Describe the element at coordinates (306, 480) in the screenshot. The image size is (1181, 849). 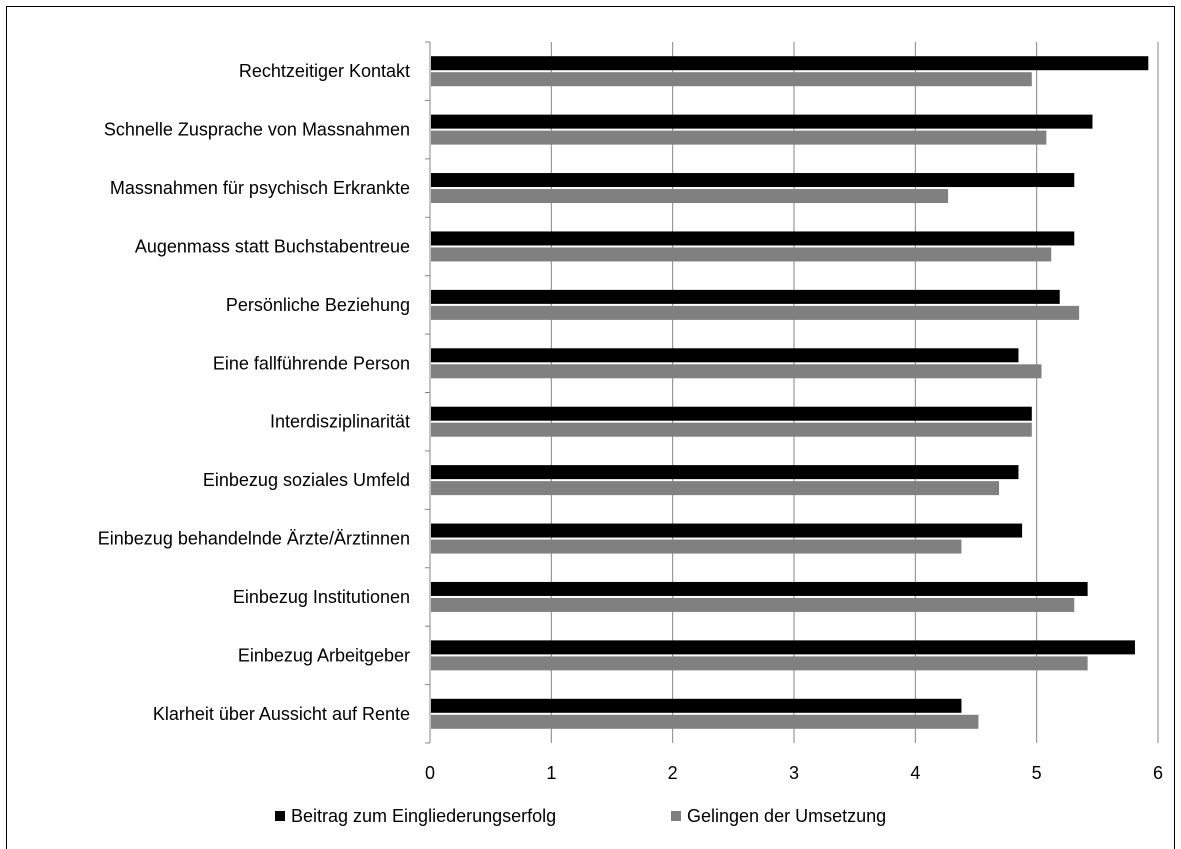
I see `category-label: Einbezug soziales Umfeld` at that location.